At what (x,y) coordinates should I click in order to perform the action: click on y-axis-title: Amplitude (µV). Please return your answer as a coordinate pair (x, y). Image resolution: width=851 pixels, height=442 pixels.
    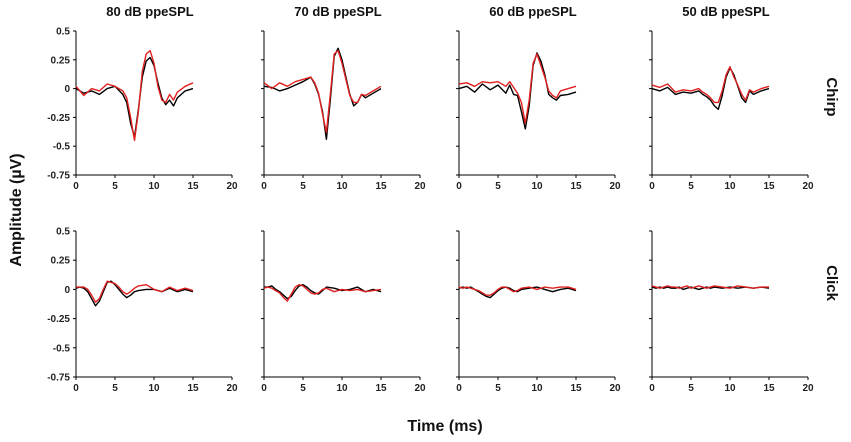
    Looking at the image, I should click on (16, 209).